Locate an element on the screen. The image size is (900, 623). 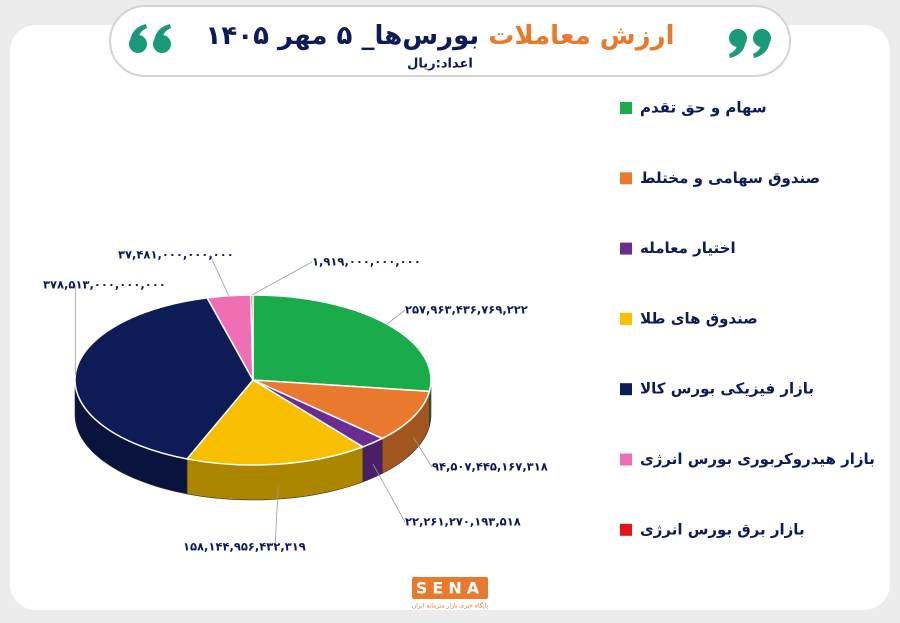
logo-box is located at coordinates (450, 588).